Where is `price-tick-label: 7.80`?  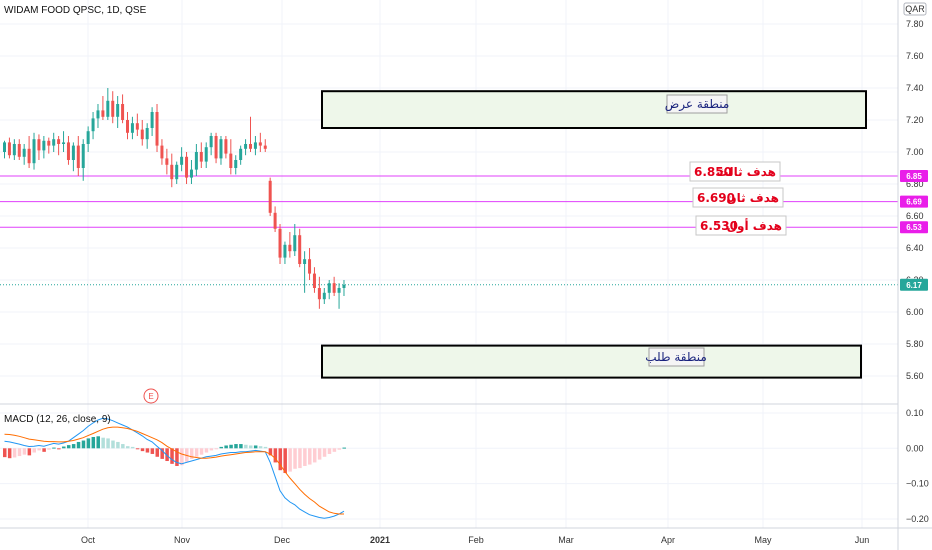 price-tick-label: 7.80 is located at coordinates (915, 24).